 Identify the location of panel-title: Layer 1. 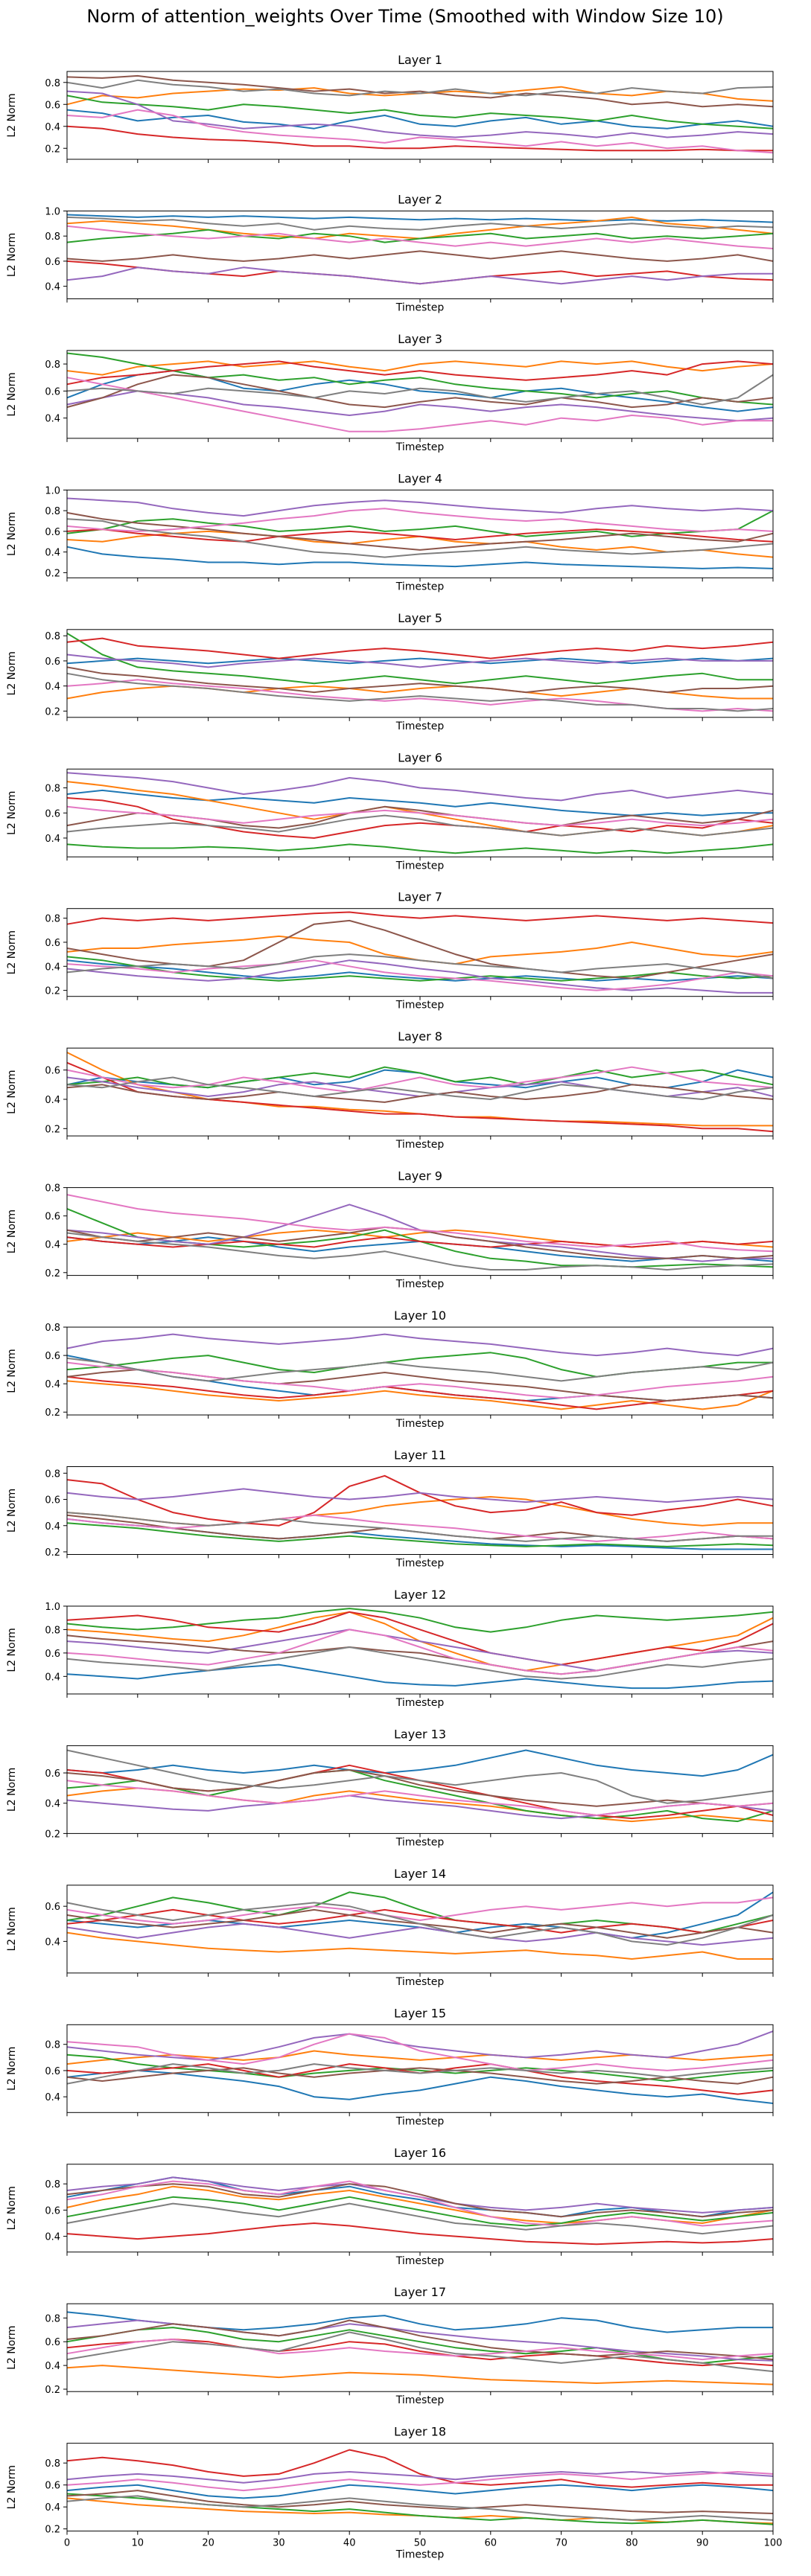
(420, 60).